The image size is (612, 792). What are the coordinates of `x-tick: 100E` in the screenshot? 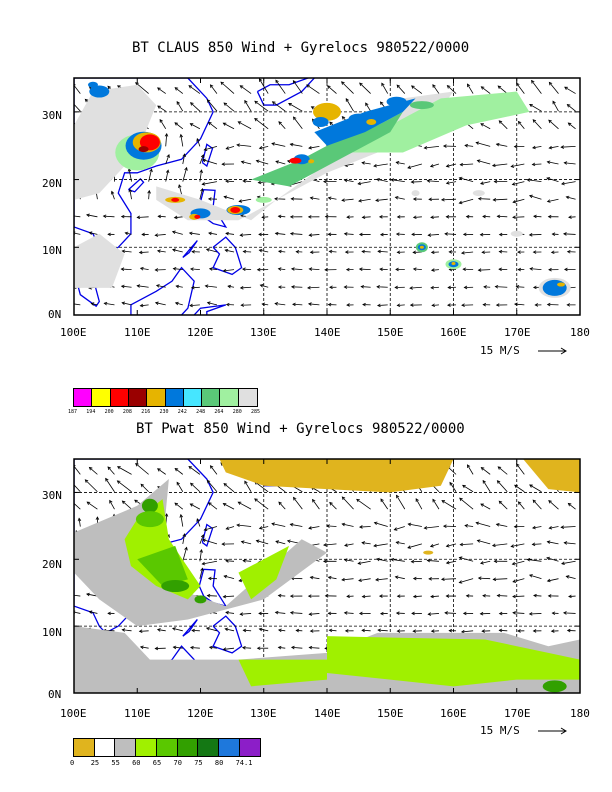 It's located at (73, 713).